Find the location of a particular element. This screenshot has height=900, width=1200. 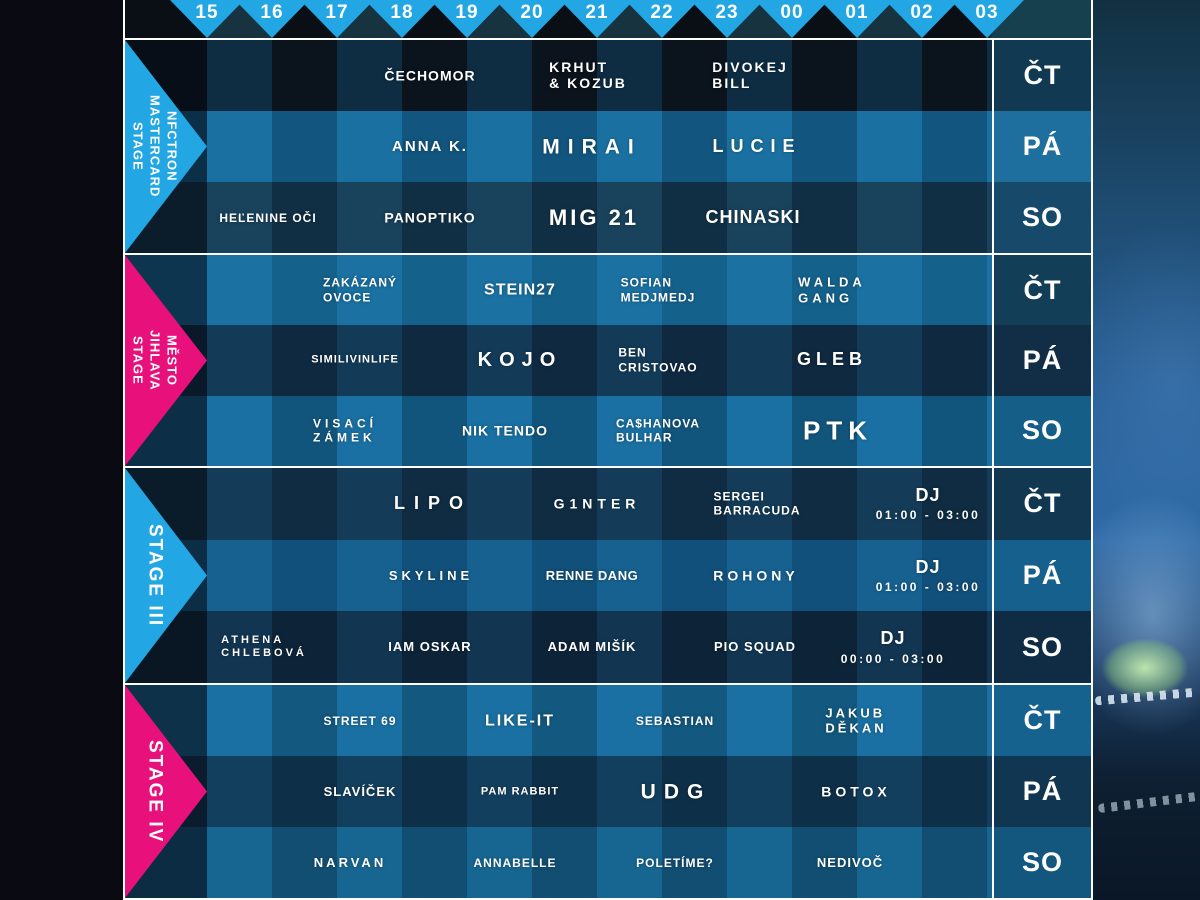

schedule-row-mesto-jihlava-stage-PÁ: SIMILIVINLIFE KOJO BEN CRISTOVAO GLEB is located at coordinates (558, 360).